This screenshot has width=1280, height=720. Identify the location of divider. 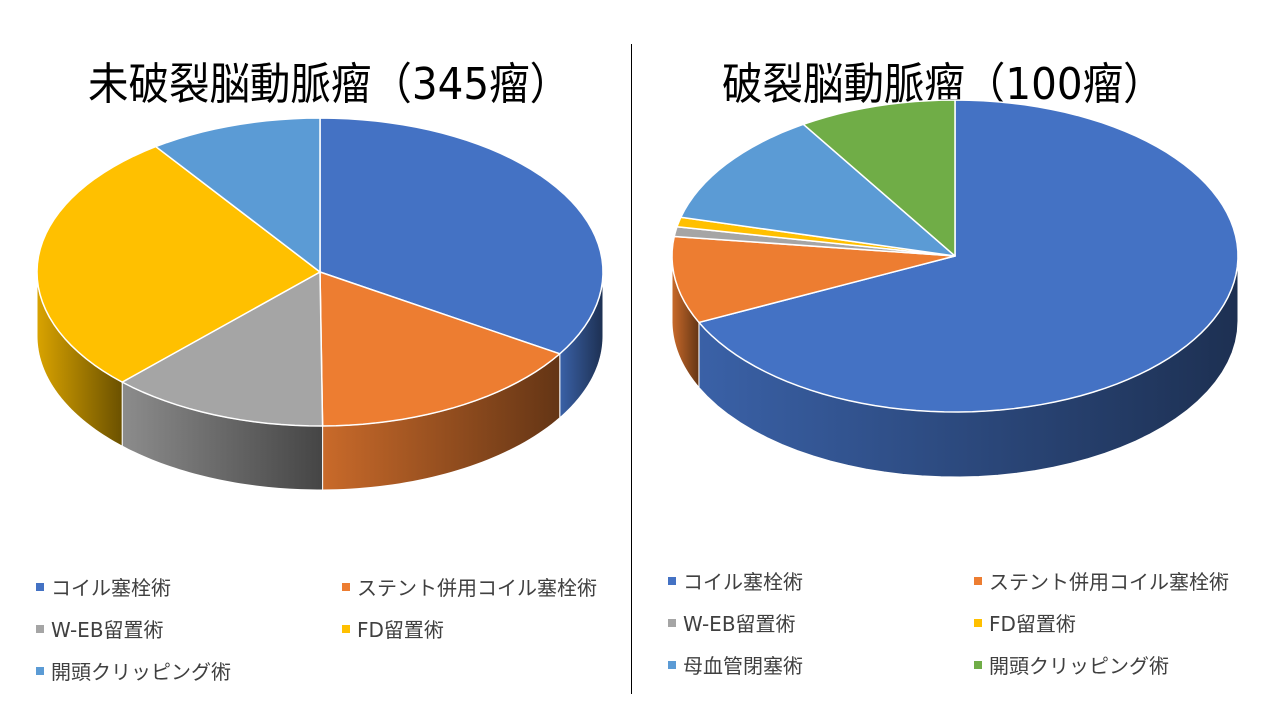
(631, 369).